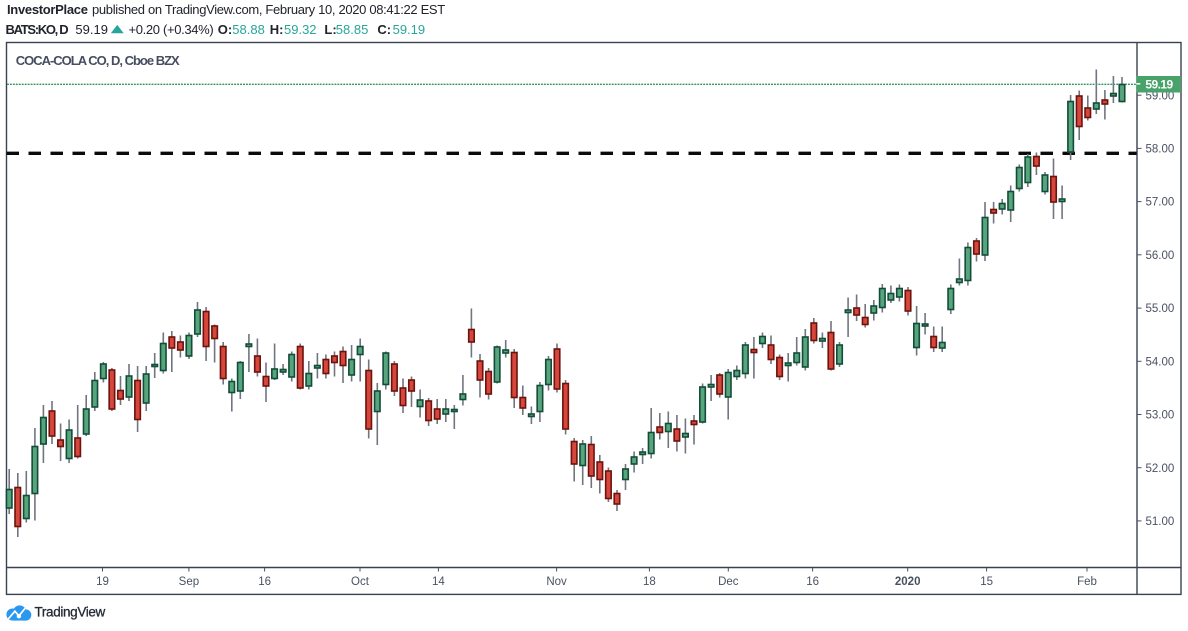 This screenshot has height=631, width=1188. What do you see at coordinates (1160, 96) in the screenshot?
I see `svg-text: 59.00` at bounding box center [1160, 96].